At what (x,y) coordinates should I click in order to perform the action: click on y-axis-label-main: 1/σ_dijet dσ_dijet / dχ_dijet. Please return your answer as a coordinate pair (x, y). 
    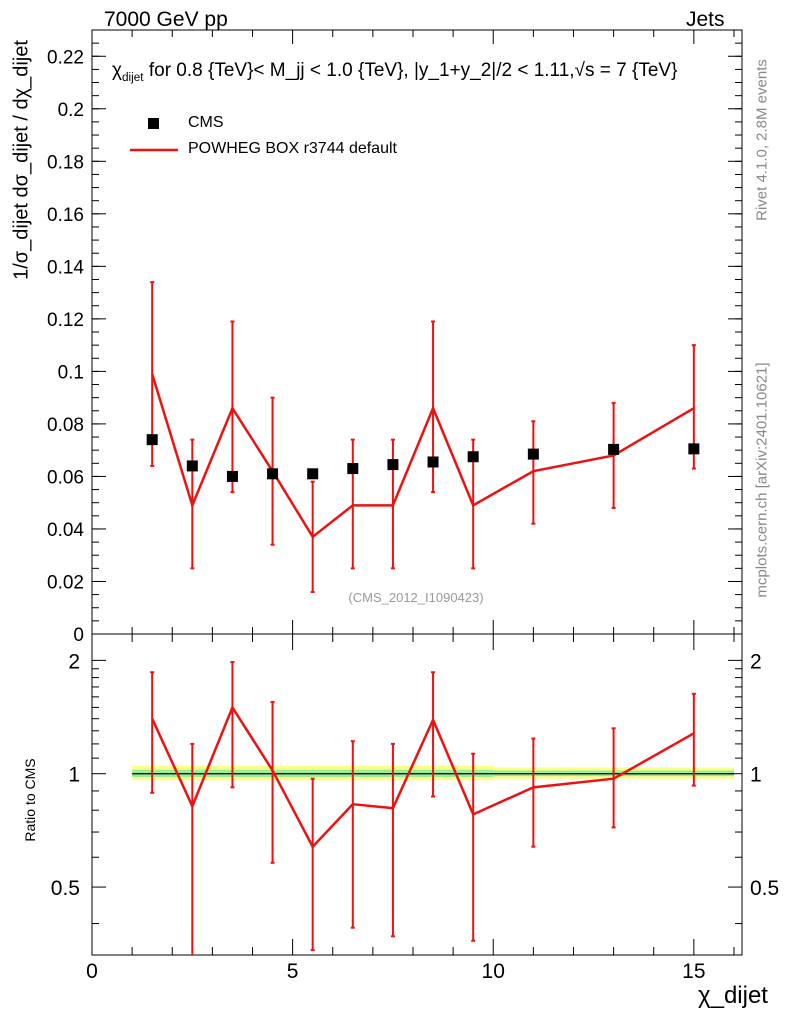
    Looking at the image, I should click on (21, 160).